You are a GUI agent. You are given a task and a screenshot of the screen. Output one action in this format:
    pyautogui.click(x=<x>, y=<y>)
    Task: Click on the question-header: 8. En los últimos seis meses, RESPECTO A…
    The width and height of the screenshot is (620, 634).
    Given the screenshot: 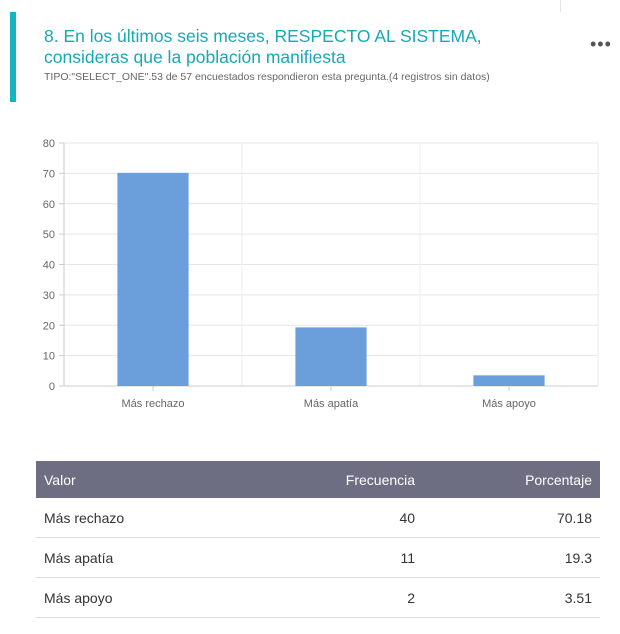 What is the action you would take?
    pyautogui.click(x=311, y=57)
    